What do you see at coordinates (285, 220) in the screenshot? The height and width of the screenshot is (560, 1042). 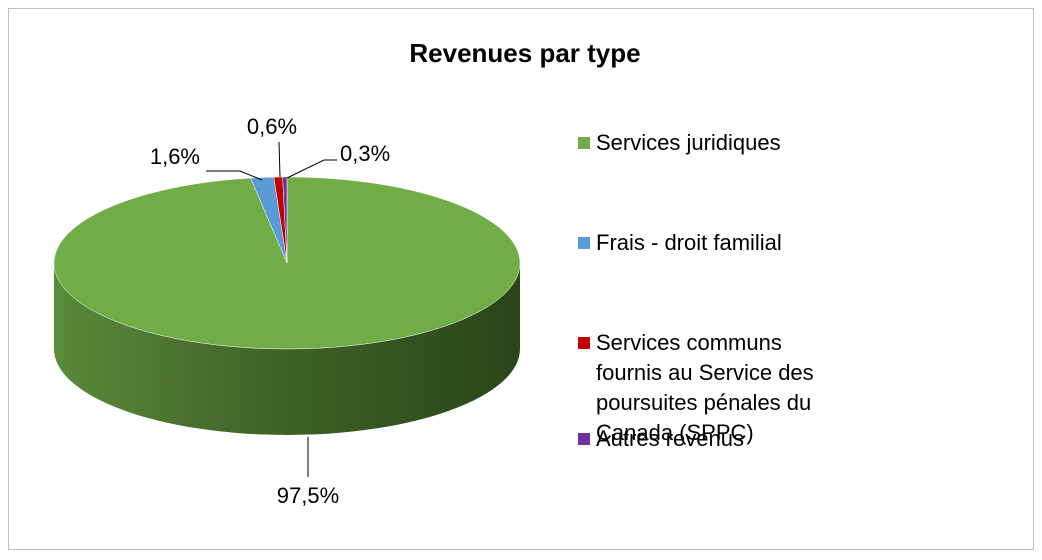 I see `slice` at bounding box center [285, 220].